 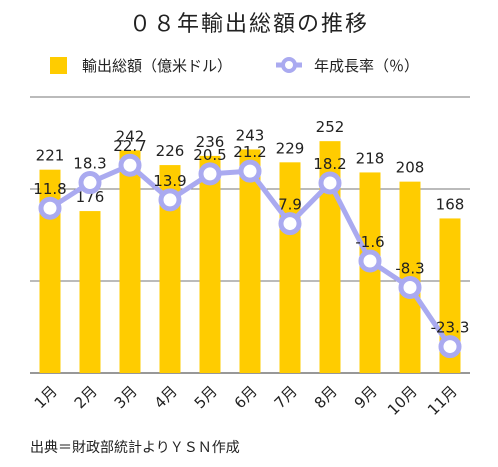 What do you see at coordinates (286, 397) in the screenshot?
I see `x-tick-label: 7月` at bounding box center [286, 397].